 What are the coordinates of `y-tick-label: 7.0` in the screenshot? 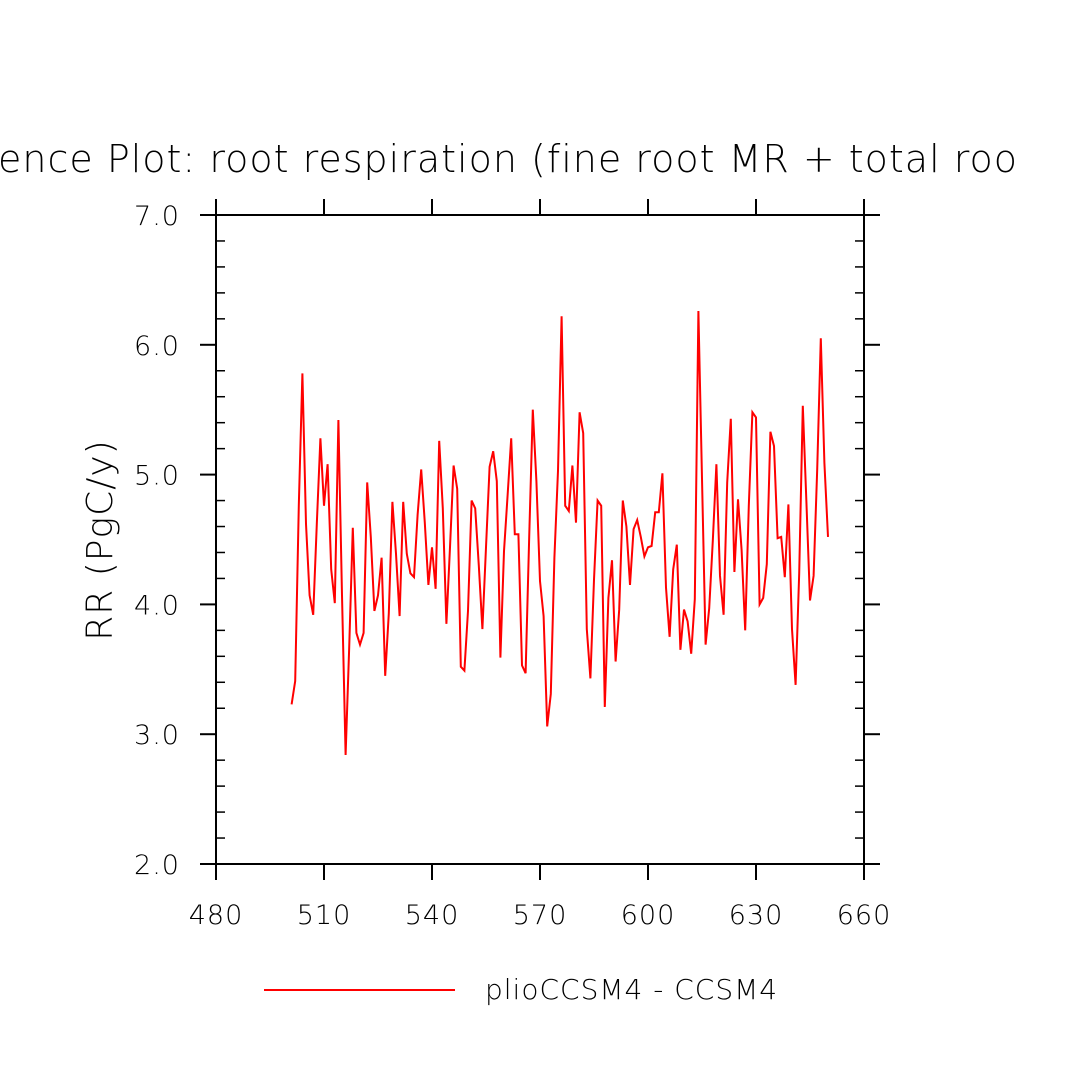 It's located at (157, 216).